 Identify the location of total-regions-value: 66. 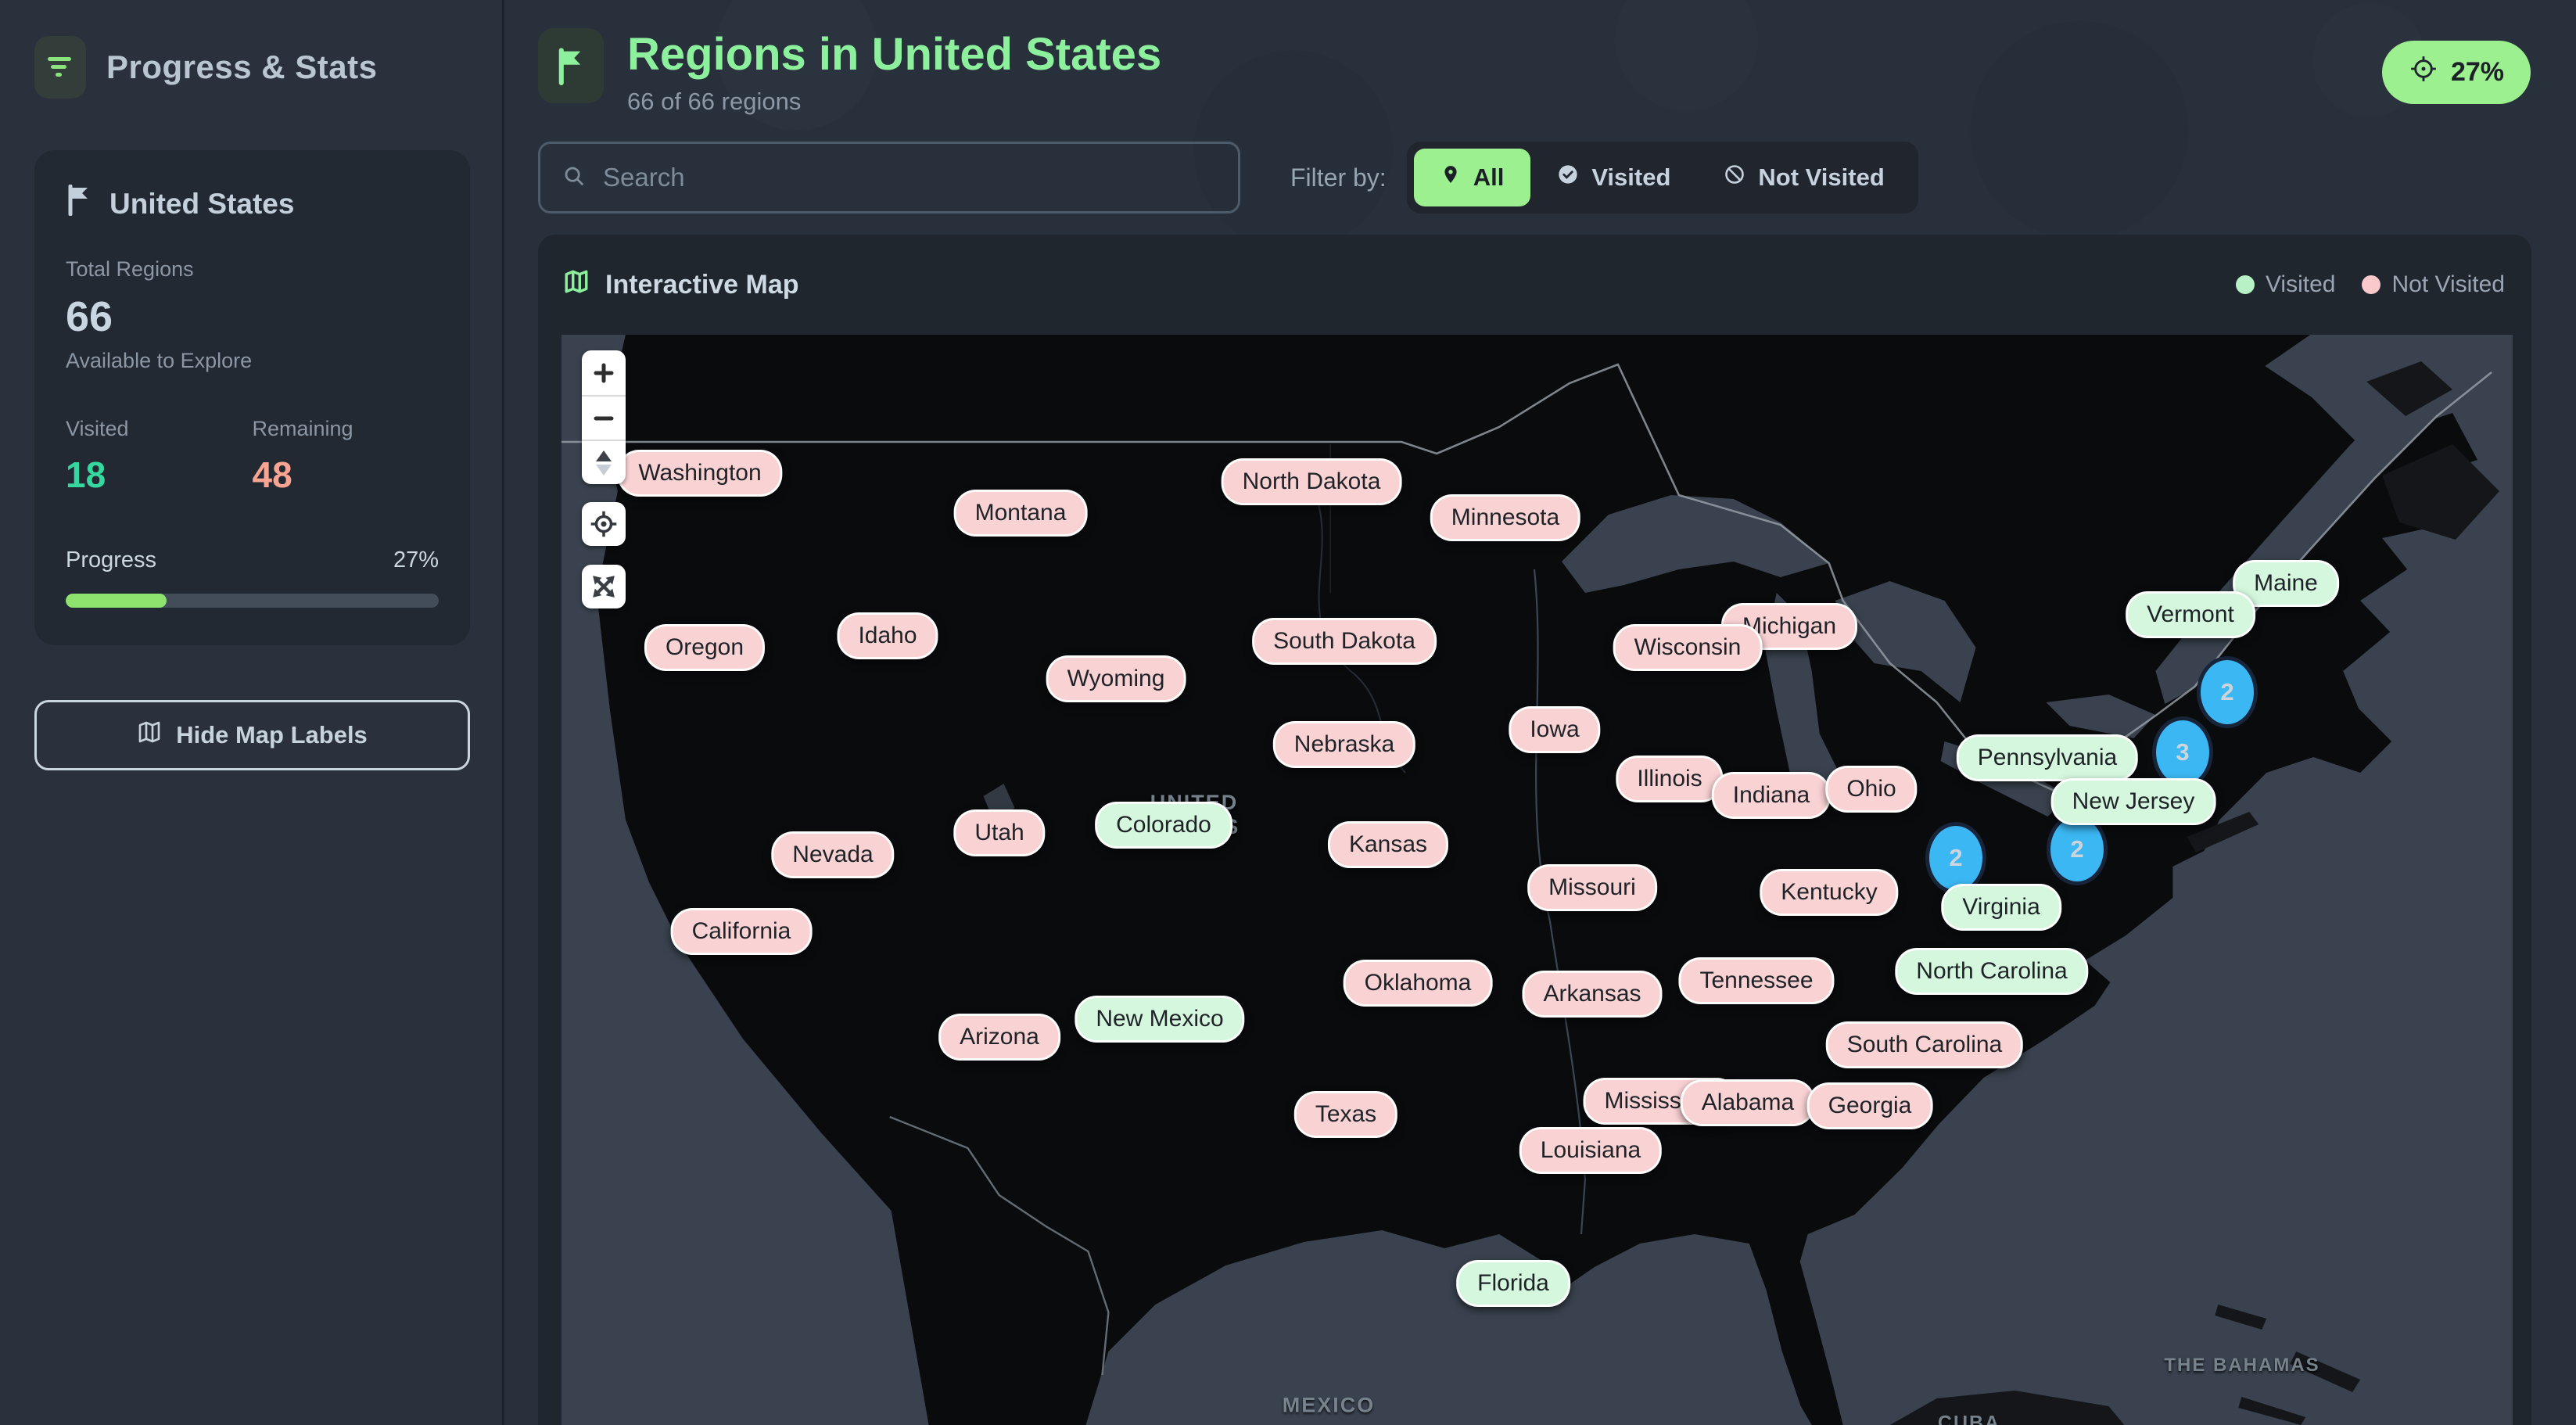
(89, 316).